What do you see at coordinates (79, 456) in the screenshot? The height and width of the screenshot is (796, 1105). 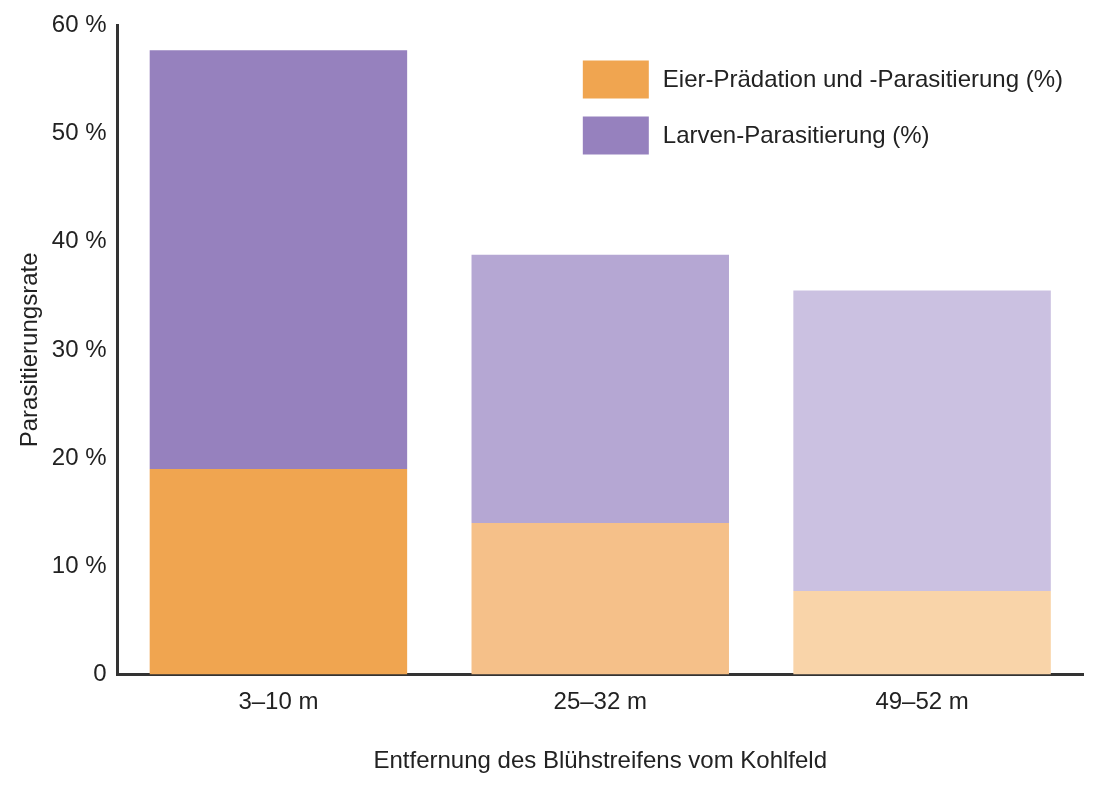 I see `y-tick-label: 20 %` at bounding box center [79, 456].